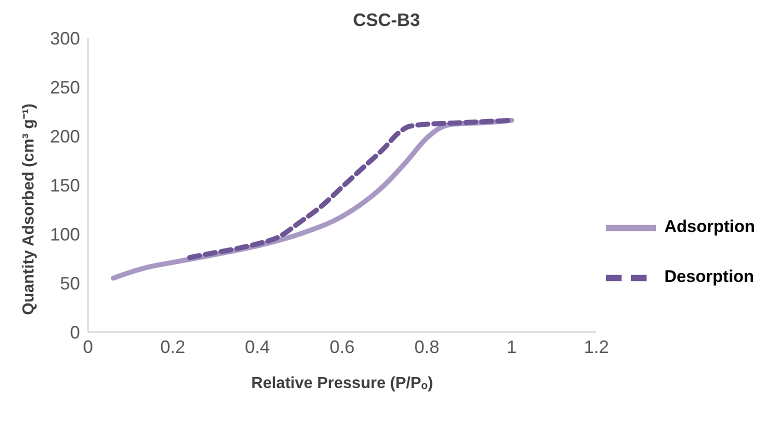  What do you see at coordinates (511, 346) in the screenshot?
I see `x-tick-label: 1` at bounding box center [511, 346].